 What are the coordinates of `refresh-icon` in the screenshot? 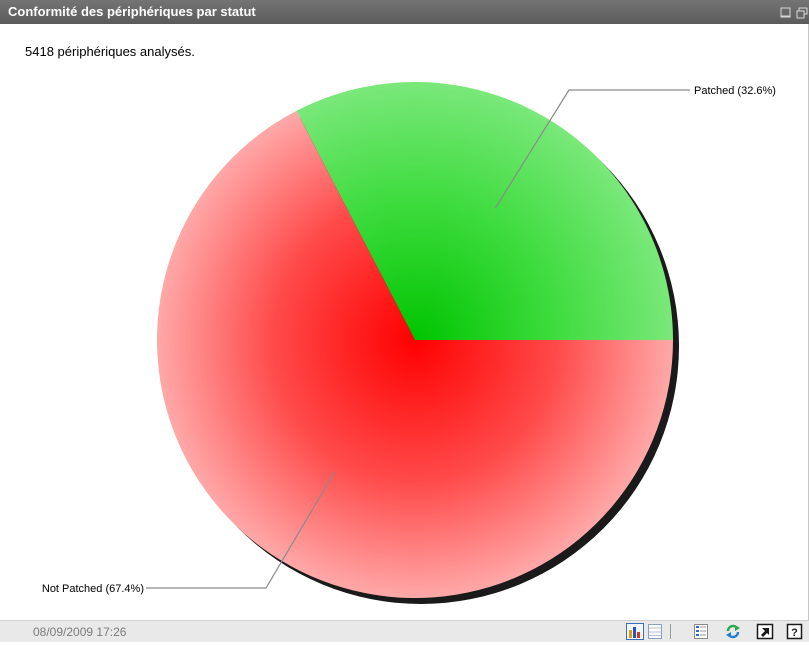 It's located at (733, 631).